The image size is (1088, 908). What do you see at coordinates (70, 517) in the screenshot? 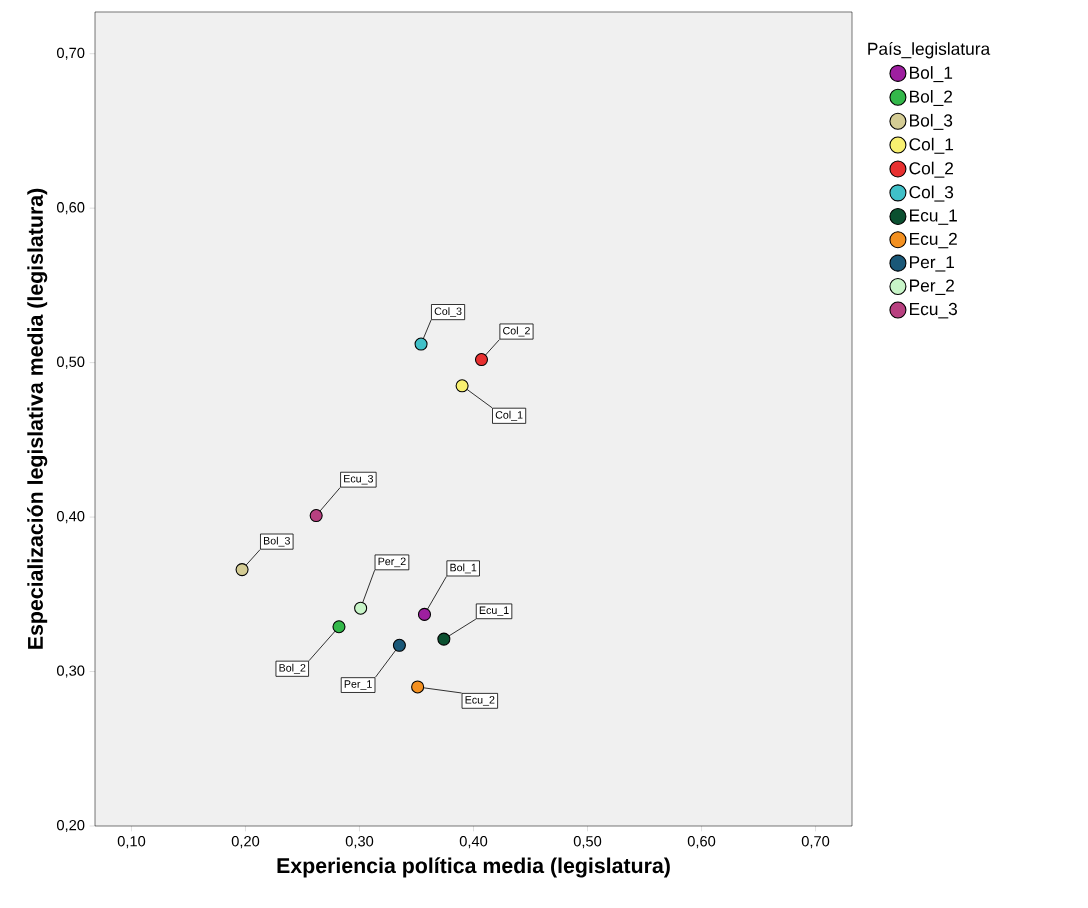
I see `y-tick-label: 0,40` at bounding box center [70, 517].